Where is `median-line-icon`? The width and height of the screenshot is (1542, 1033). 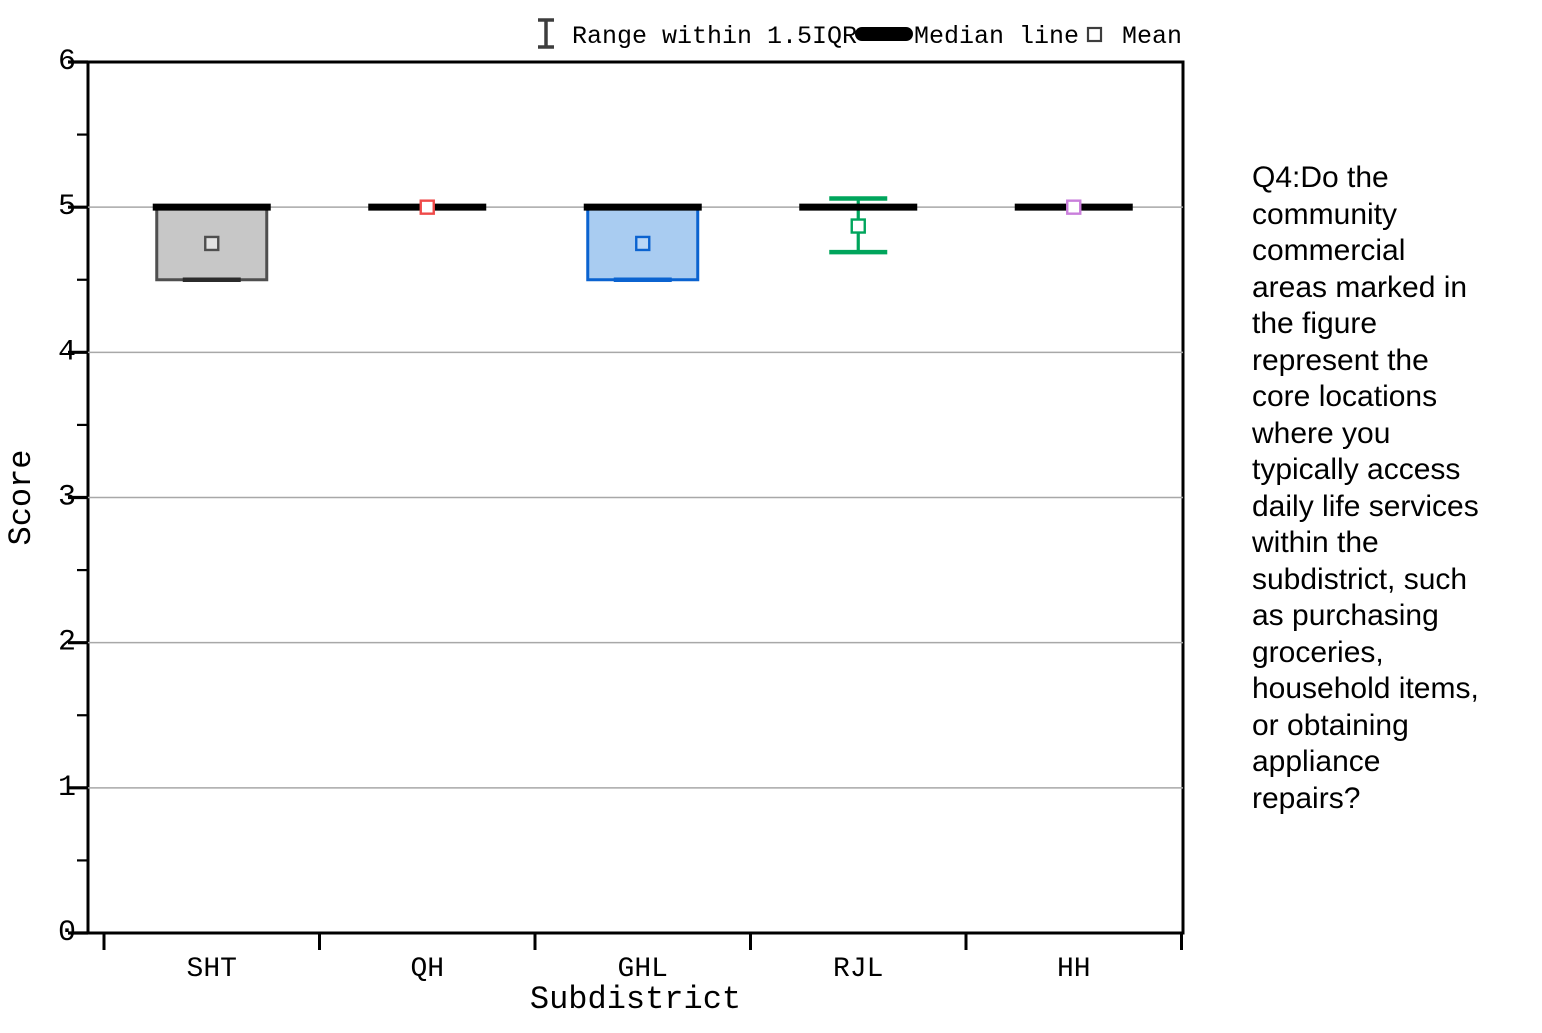
median-line-icon is located at coordinates (884, 34).